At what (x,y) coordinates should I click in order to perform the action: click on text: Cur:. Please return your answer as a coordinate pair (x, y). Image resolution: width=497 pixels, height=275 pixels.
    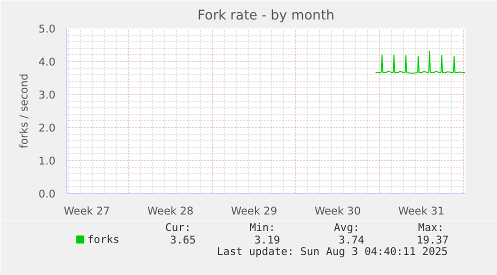
    Looking at the image, I should click on (178, 227).